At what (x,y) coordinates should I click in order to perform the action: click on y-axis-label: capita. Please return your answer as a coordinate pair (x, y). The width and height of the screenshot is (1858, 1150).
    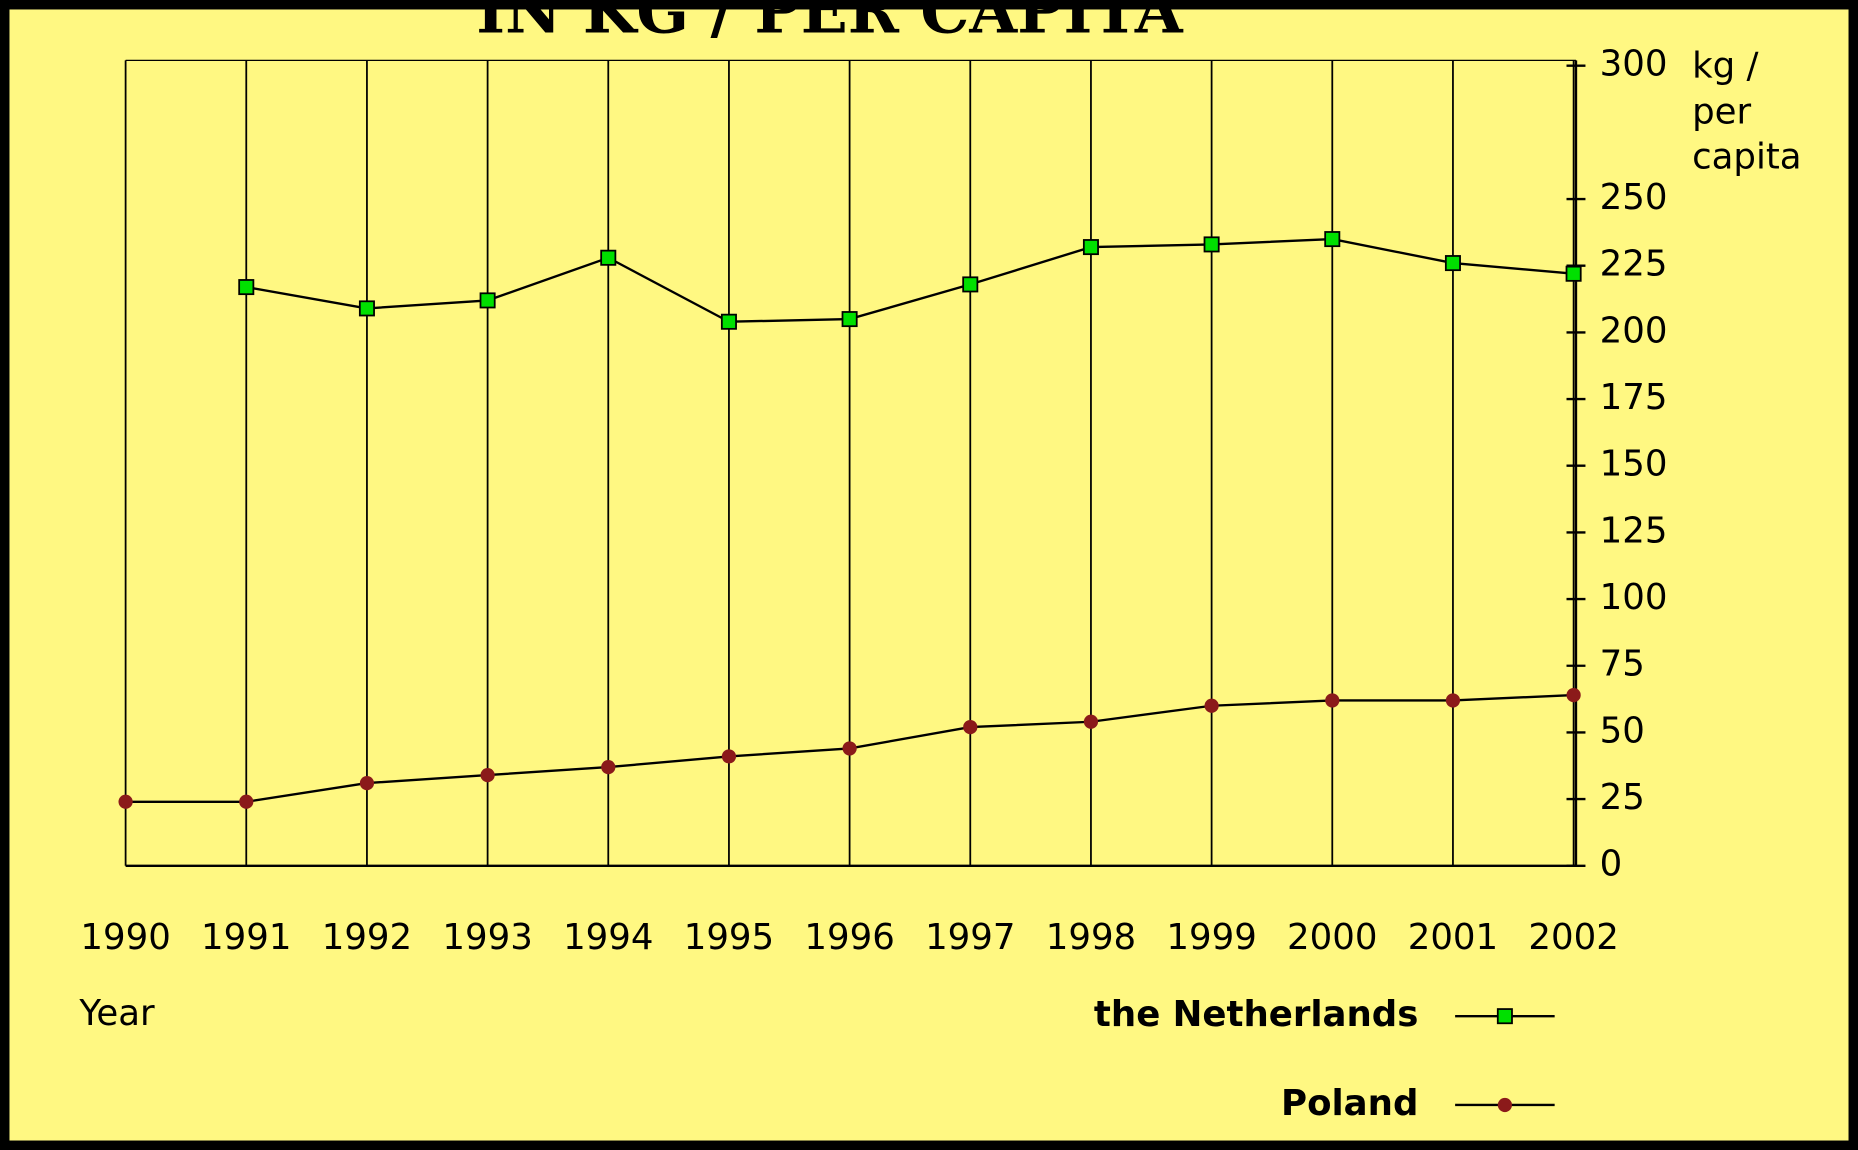
    Looking at the image, I should click on (1746, 157).